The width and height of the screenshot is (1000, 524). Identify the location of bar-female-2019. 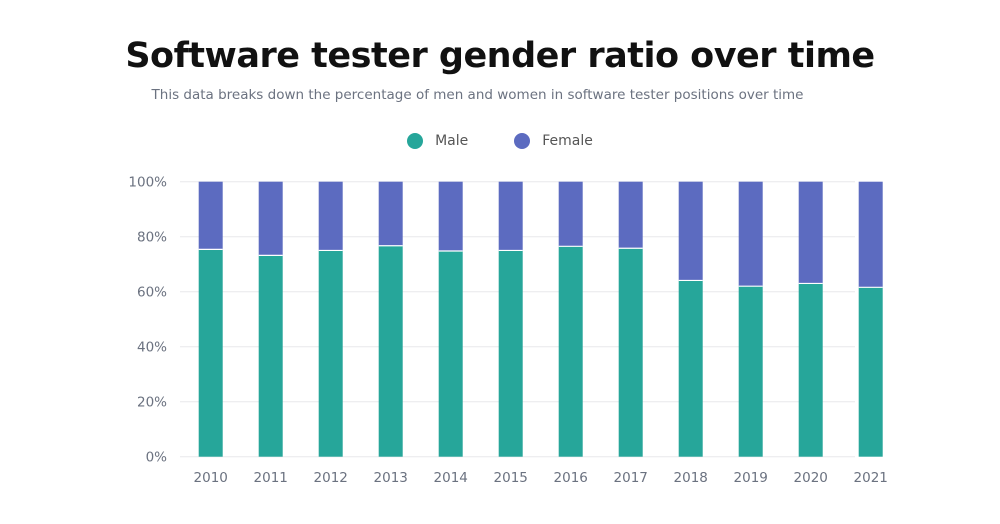
(750, 234).